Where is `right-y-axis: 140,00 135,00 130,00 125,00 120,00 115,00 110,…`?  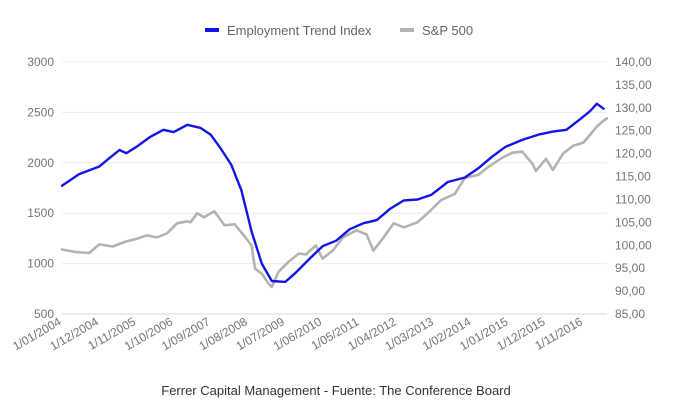
right-y-axis: 140,00 135,00 130,00 125,00 120,00 115,00 110,… is located at coordinates (633, 188).